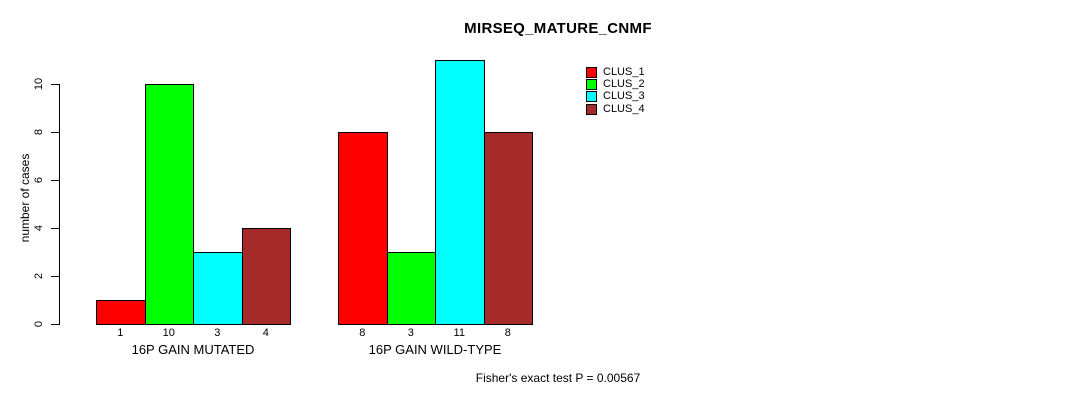  What do you see at coordinates (169, 204) in the screenshot?
I see `bar-clus_2-group1` at bounding box center [169, 204].